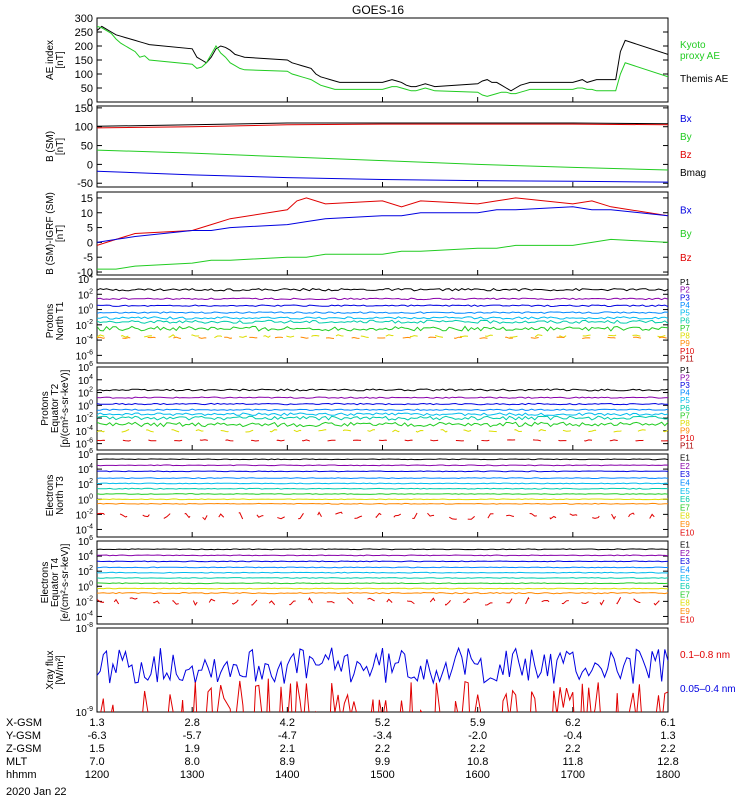  Describe the element at coordinates (382, 488) in the screenshot. I see `series-line-e6` at that location.